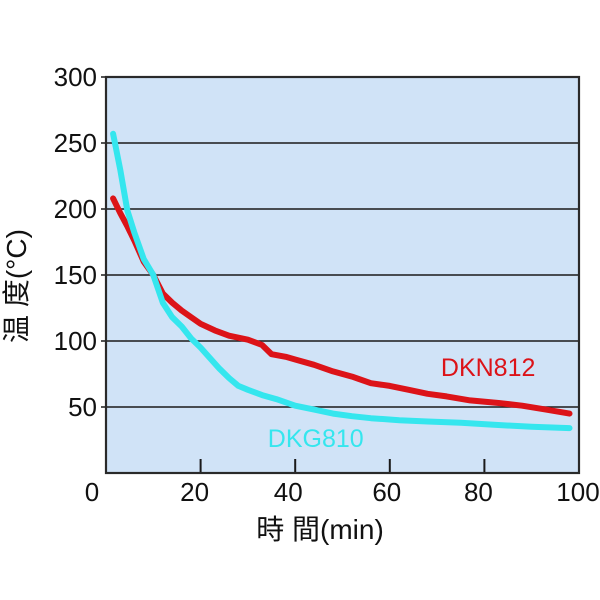  What do you see at coordinates (75, 209) in the screenshot?
I see `y-tick-label: 200` at bounding box center [75, 209].